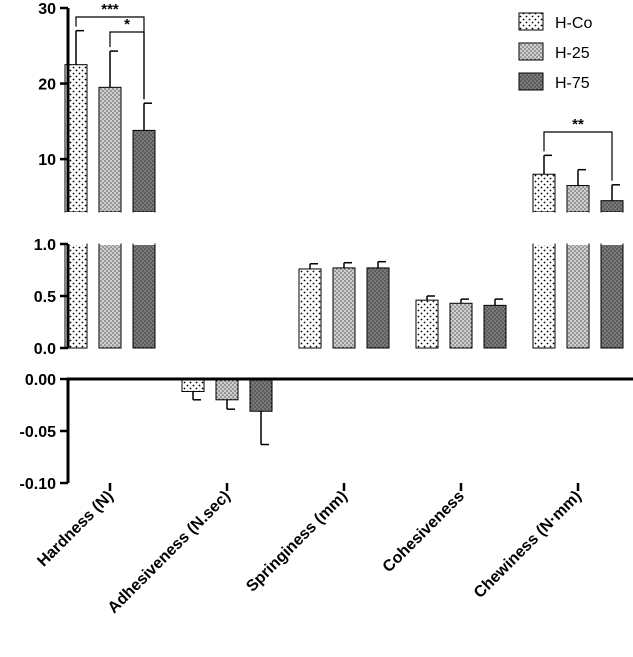 The height and width of the screenshot is (657, 633). Describe the element at coordinates (110, 9) in the screenshot. I see `significance-label-0: ***` at that location.